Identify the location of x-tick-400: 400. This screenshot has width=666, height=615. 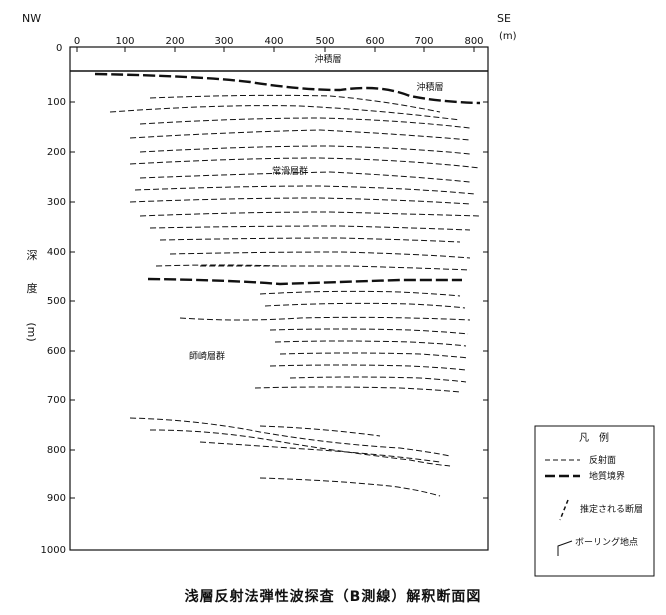
(273, 41).